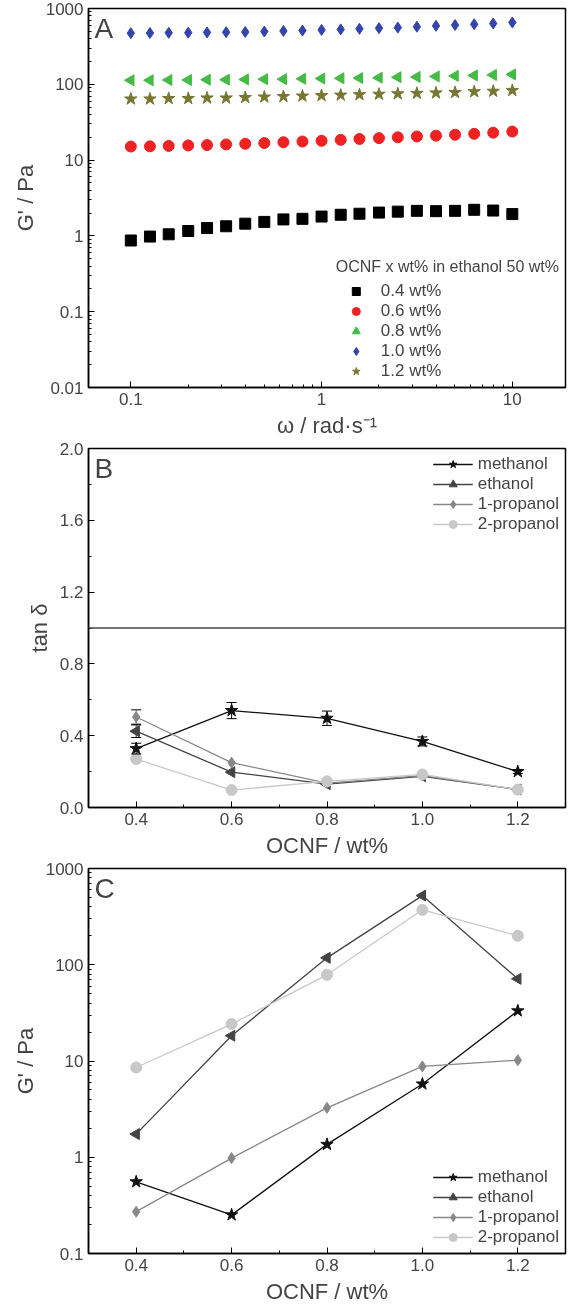 The height and width of the screenshot is (1306, 571). Describe the element at coordinates (231, 819) in the screenshot. I see `x-tick-label: 0.6` at that location.